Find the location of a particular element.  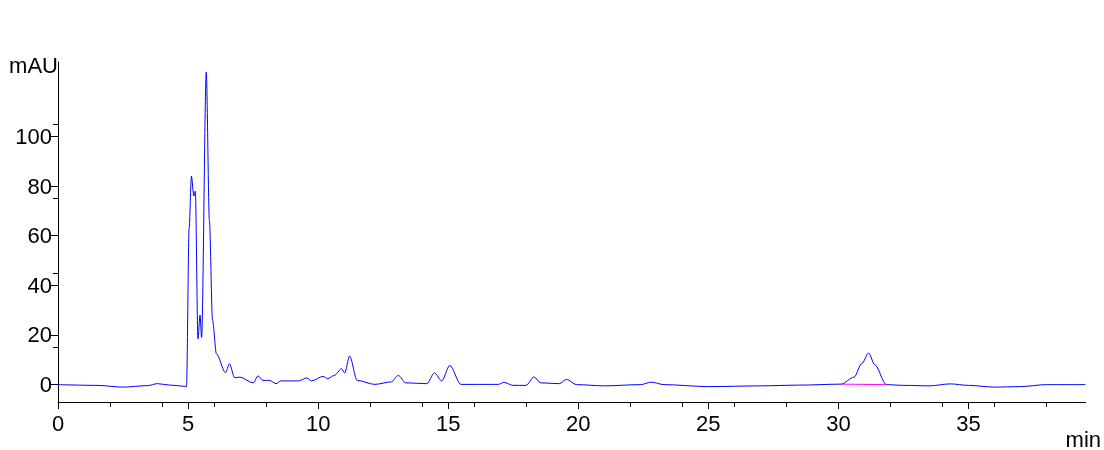

y-tick-label: 100 is located at coordinates (33, 136).